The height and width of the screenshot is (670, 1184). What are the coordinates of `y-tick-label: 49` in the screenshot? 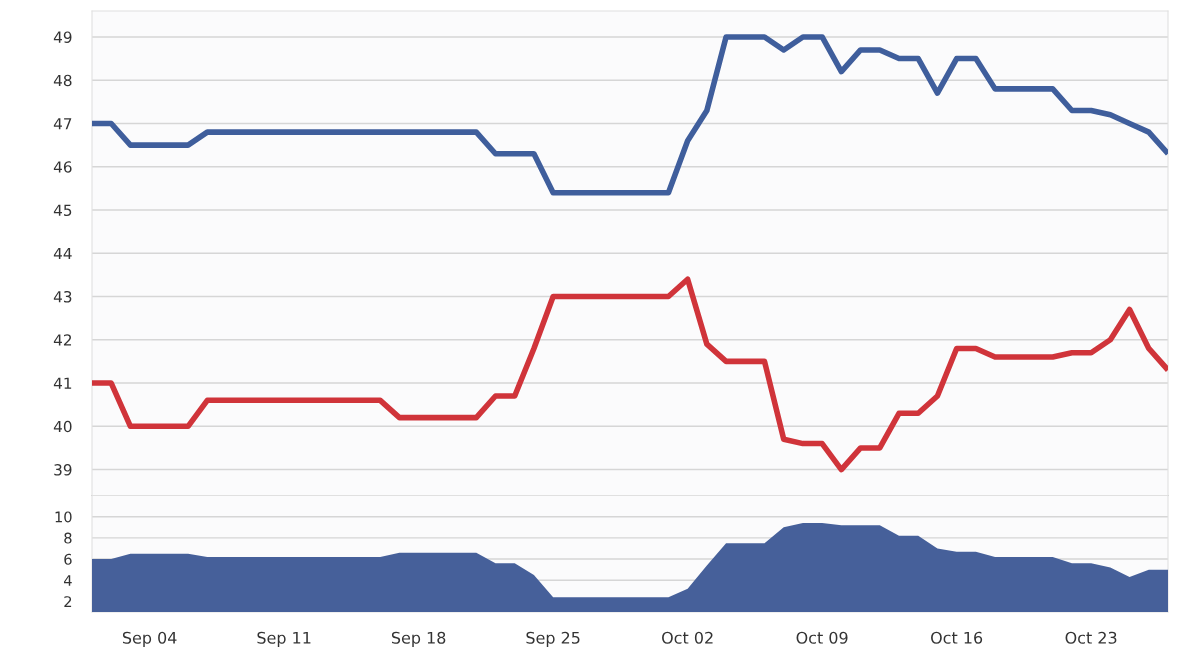 It's located at (62, 37).